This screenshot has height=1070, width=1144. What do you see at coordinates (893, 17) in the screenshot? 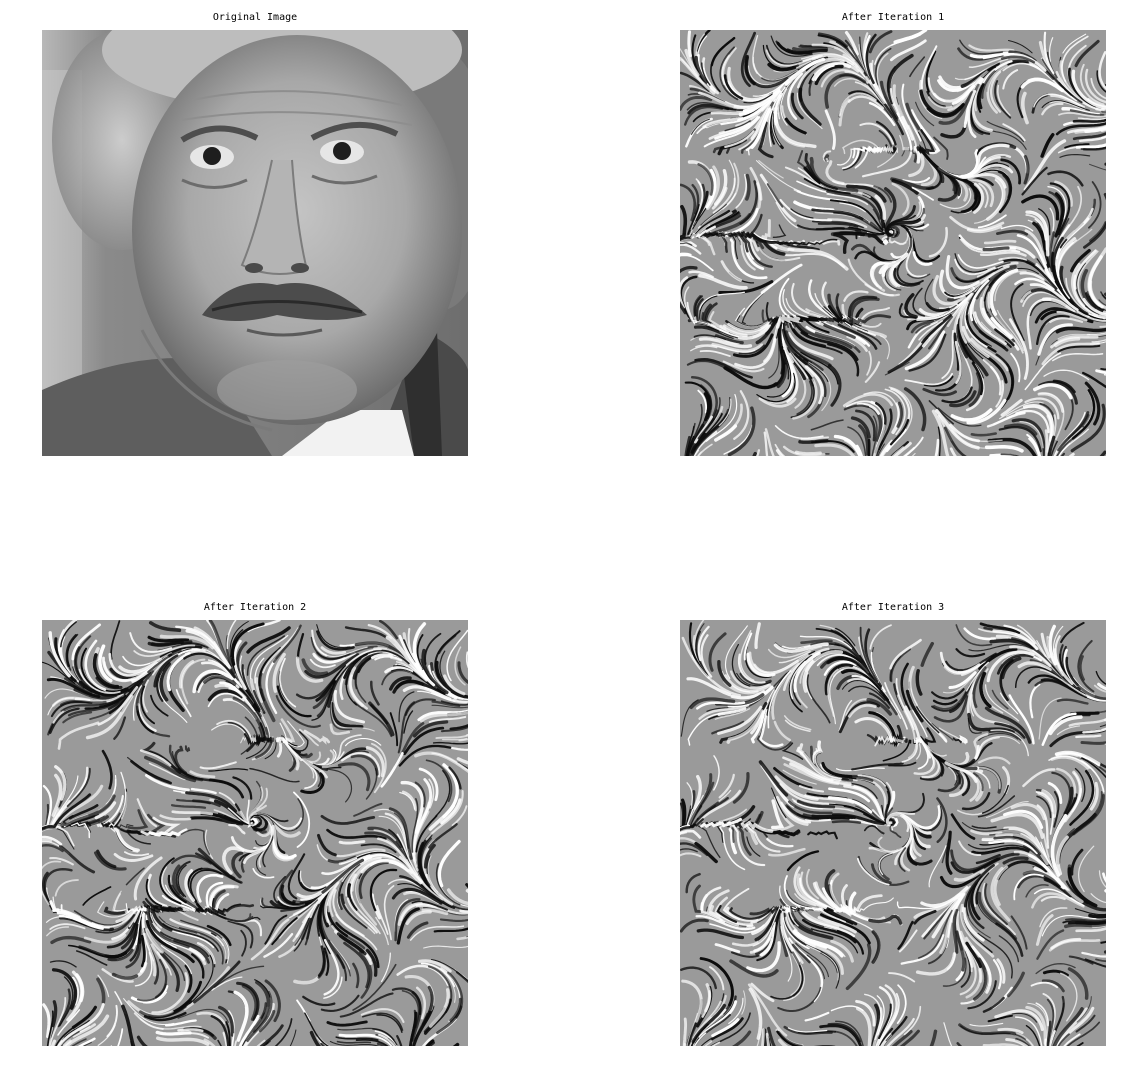
I see `panel-title-iteration-1: After Iteration 1` at bounding box center [893, 17].